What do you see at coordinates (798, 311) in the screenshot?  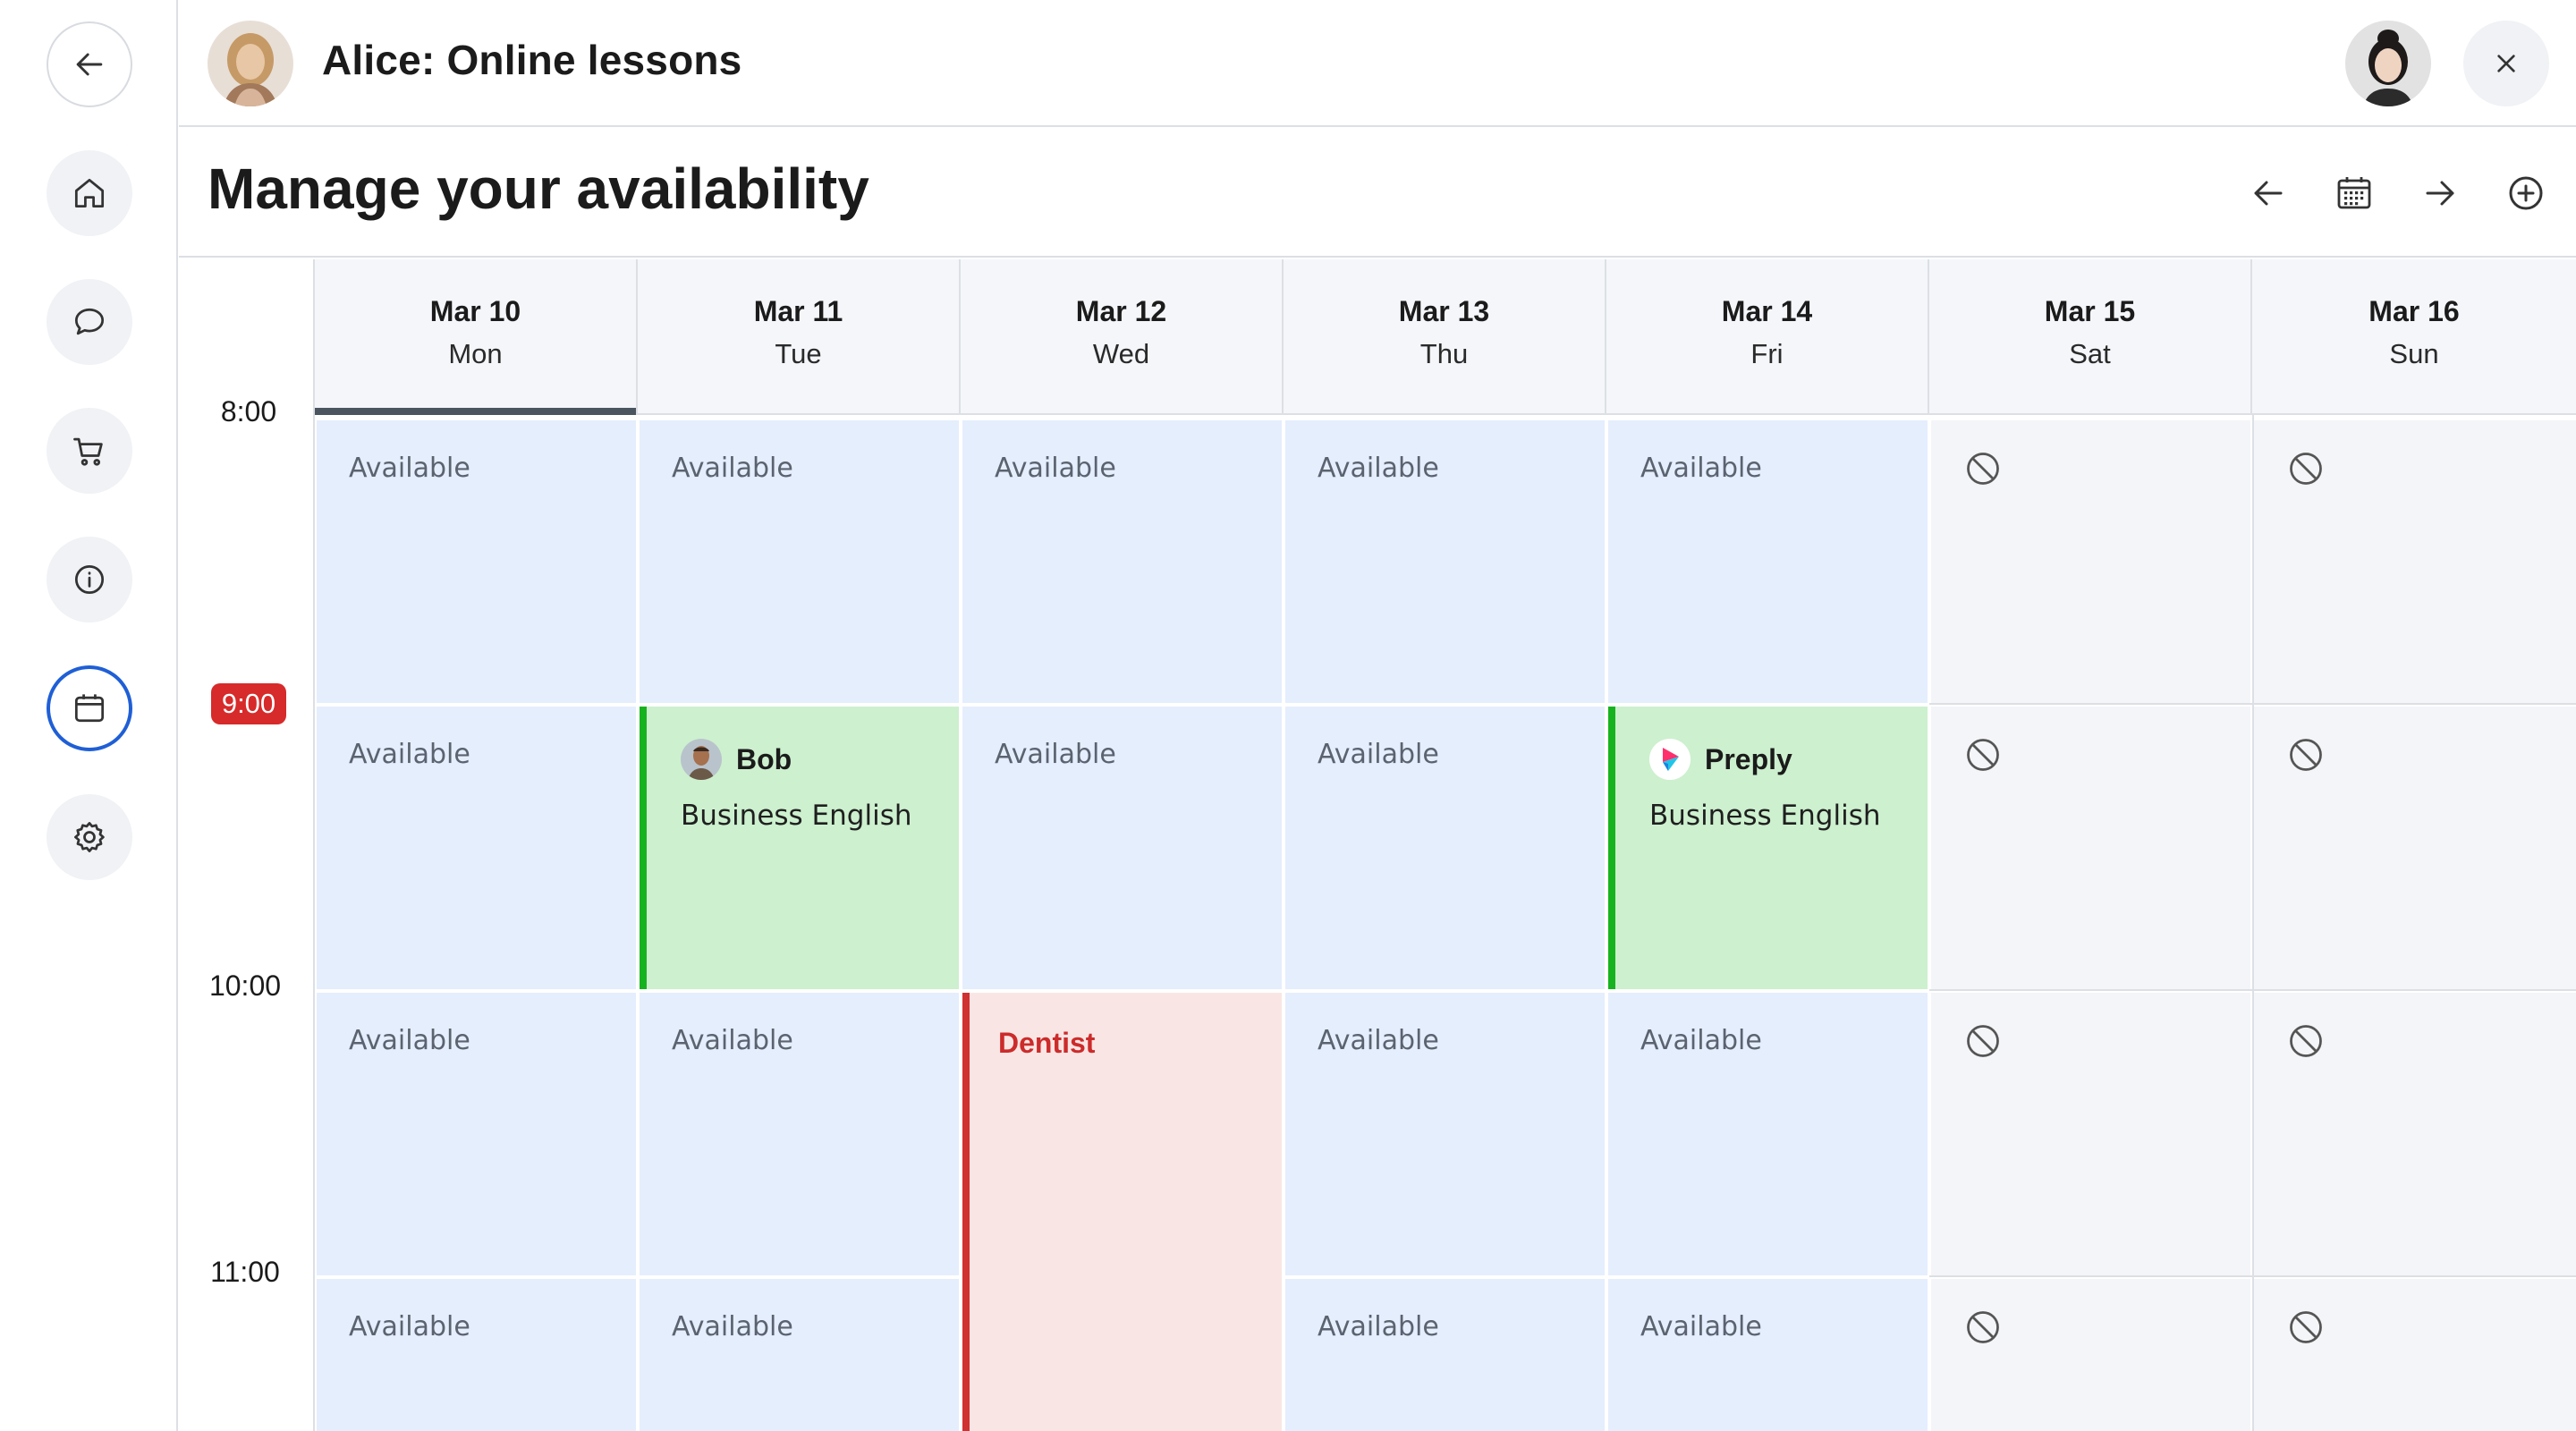 I see `day-date: Mar 11` at bounding box center [798, 311].